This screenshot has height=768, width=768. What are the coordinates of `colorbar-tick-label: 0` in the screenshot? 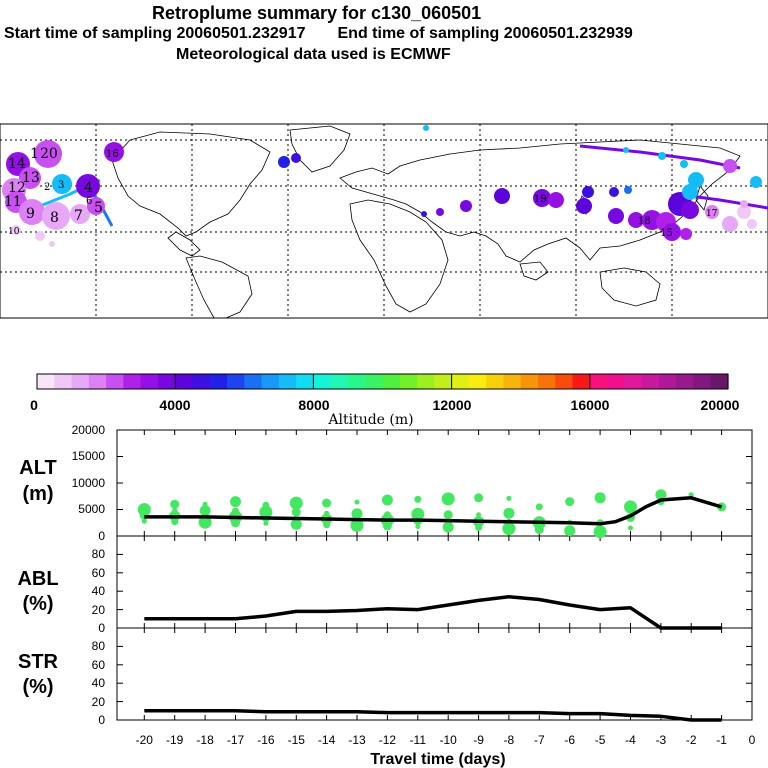 It's located at (34, 405).